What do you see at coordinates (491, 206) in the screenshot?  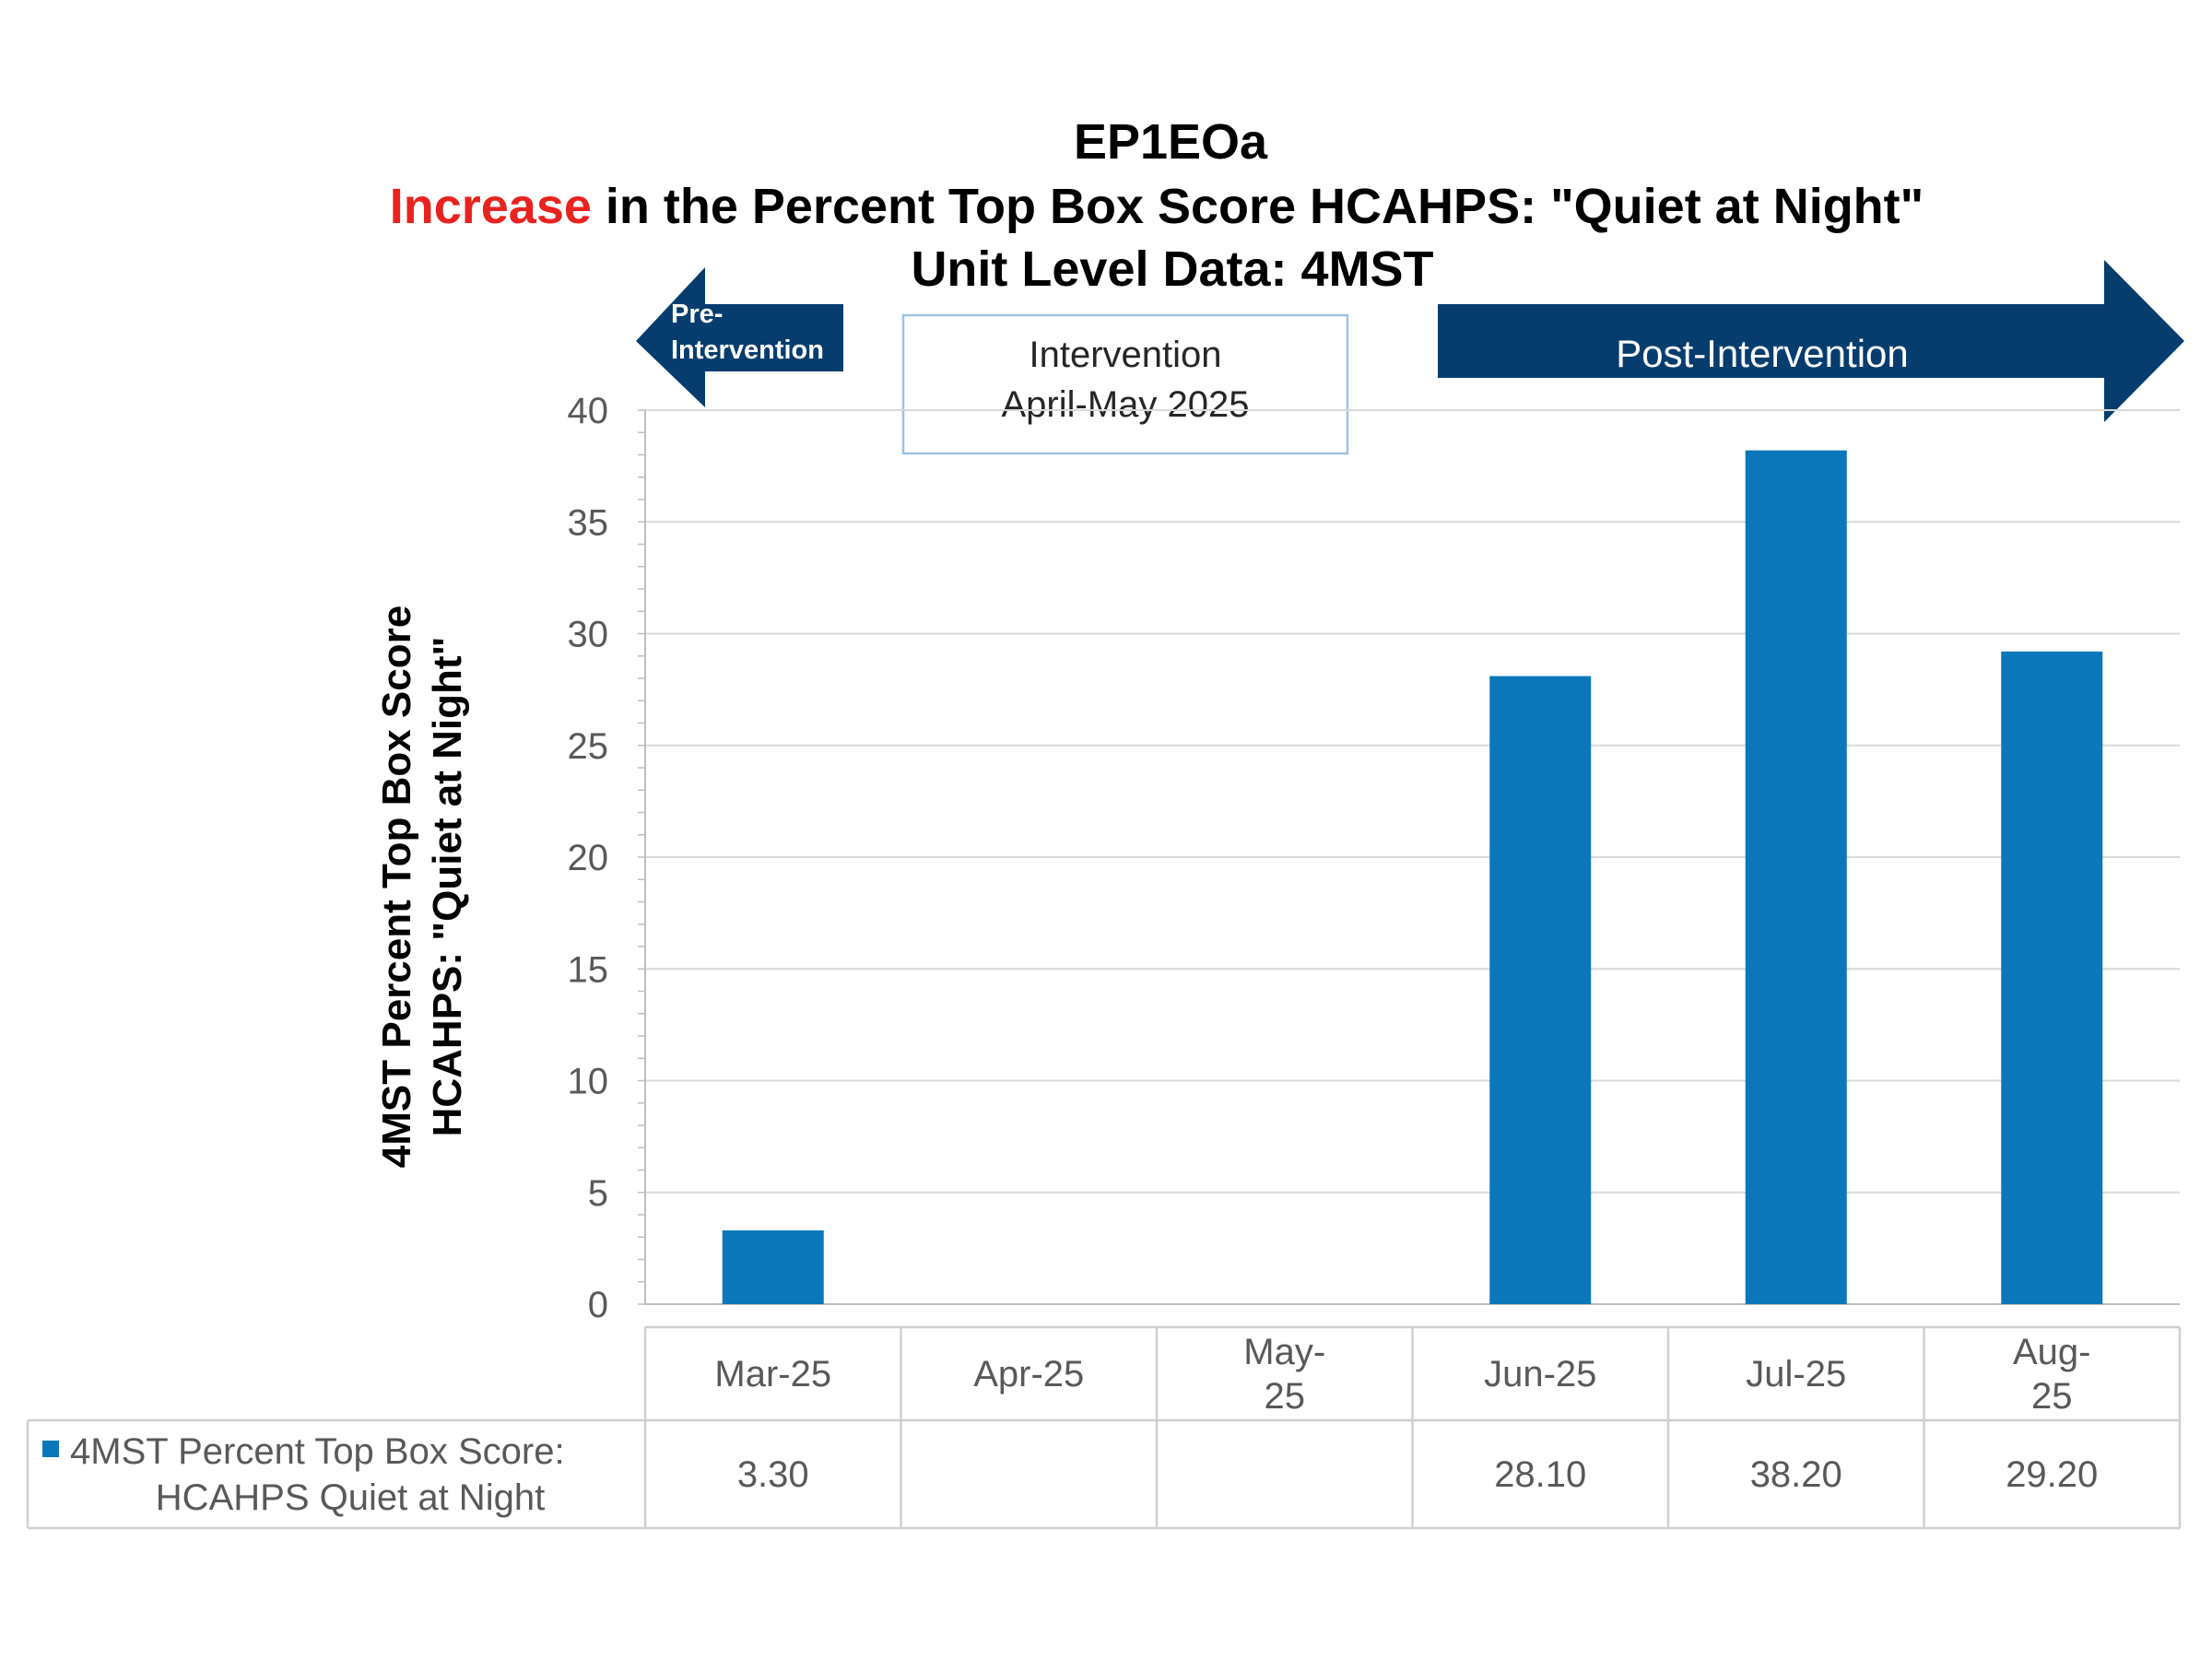 I see `title-highlight: Increase` at bounding box center [491, 206].